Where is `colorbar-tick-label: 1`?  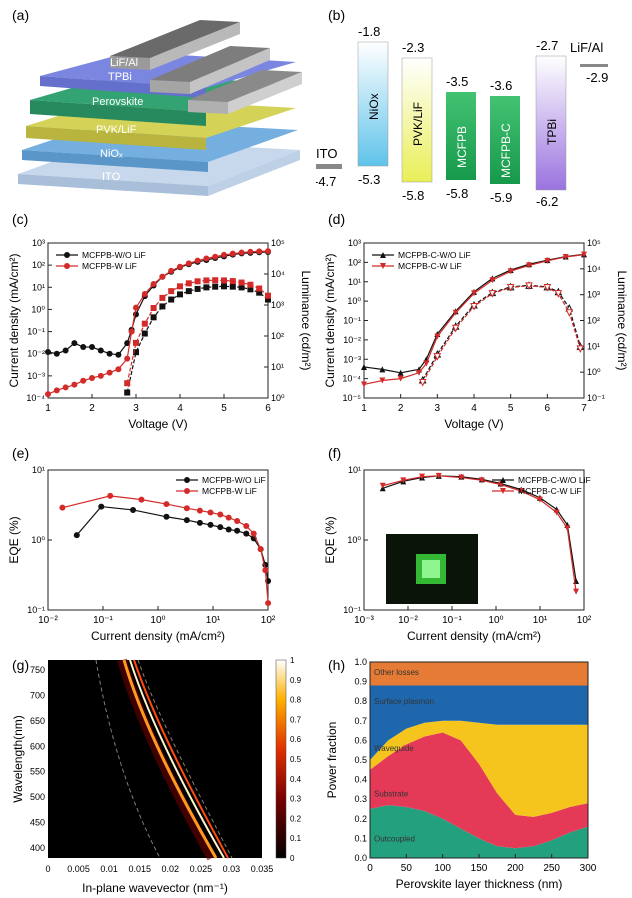
colorbar-tick-label: 1 is located at coordinates (292, 660).